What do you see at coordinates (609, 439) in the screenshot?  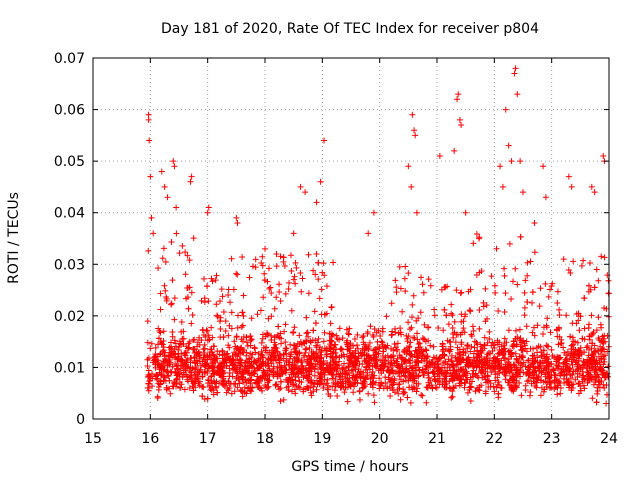 I see `x-tick-label: 24` at bounding box center [609, 439].